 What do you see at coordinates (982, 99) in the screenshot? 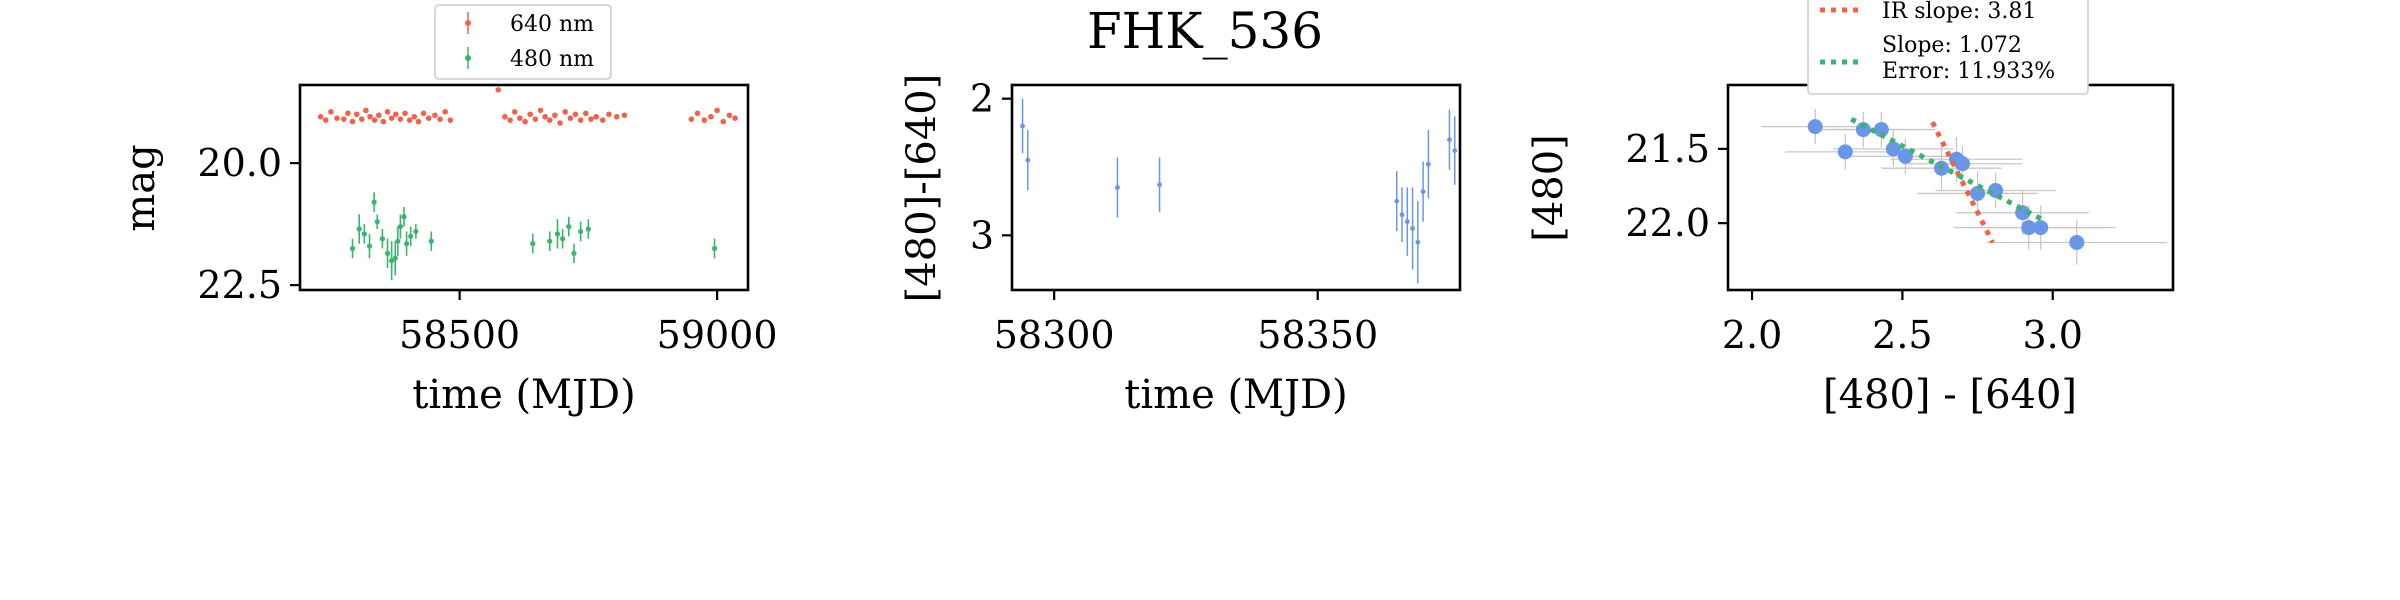
I see `ytick-label: 2` at bounding box center [982, 99].